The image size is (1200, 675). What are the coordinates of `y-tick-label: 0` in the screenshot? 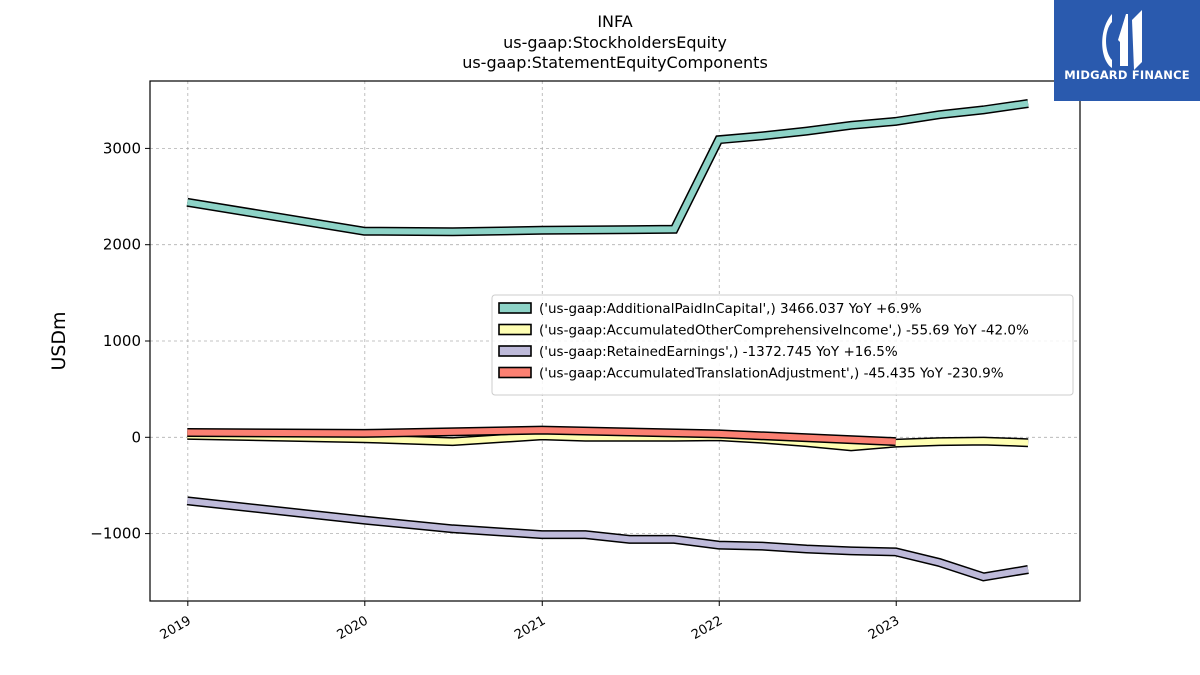 It's located at (136, 437).